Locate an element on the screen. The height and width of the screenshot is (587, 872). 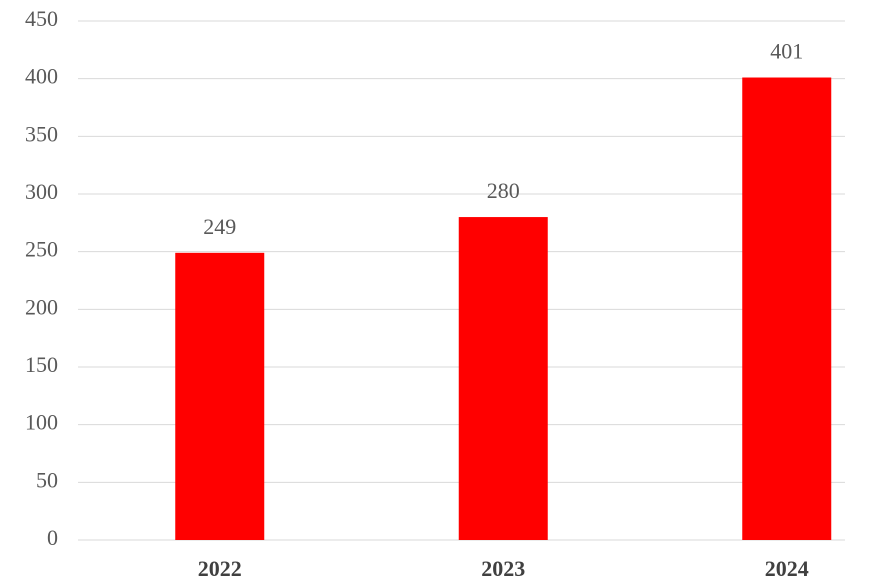
y-tick-label: 300 is located at coordinates (41, 191).